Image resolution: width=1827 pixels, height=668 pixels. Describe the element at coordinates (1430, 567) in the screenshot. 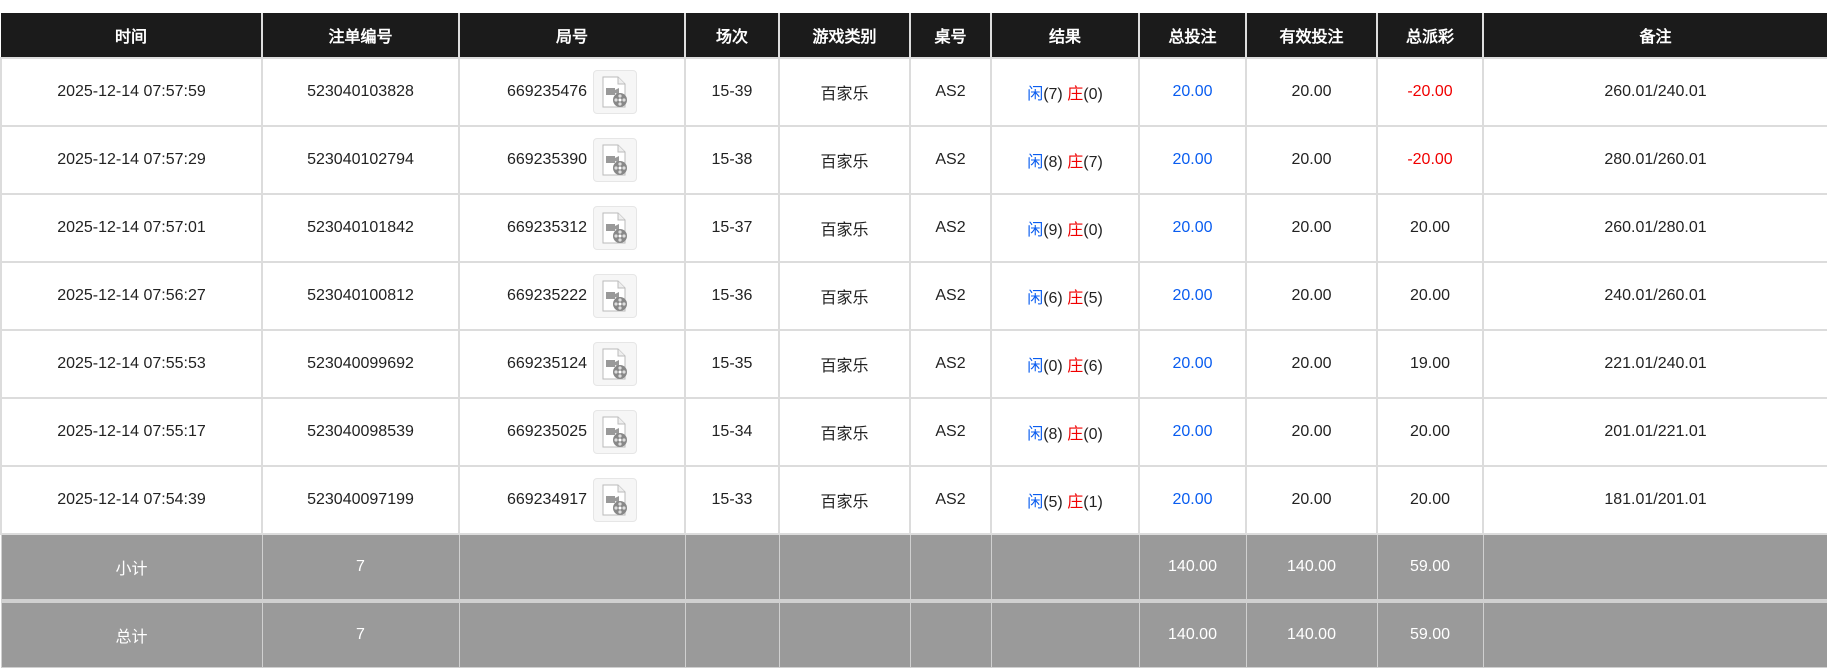

I see `subtotal-payout: 59.00` at that location.